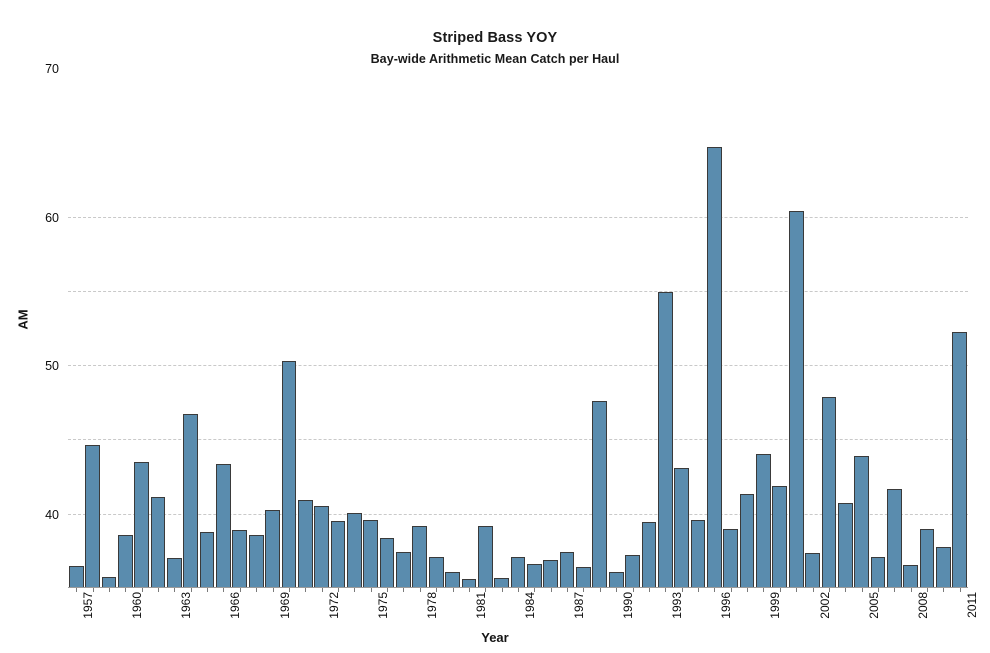  Describe the element at coordinates (971, 605) in the screenshot. I see `x-axis-tick-label: 2011` at that location.